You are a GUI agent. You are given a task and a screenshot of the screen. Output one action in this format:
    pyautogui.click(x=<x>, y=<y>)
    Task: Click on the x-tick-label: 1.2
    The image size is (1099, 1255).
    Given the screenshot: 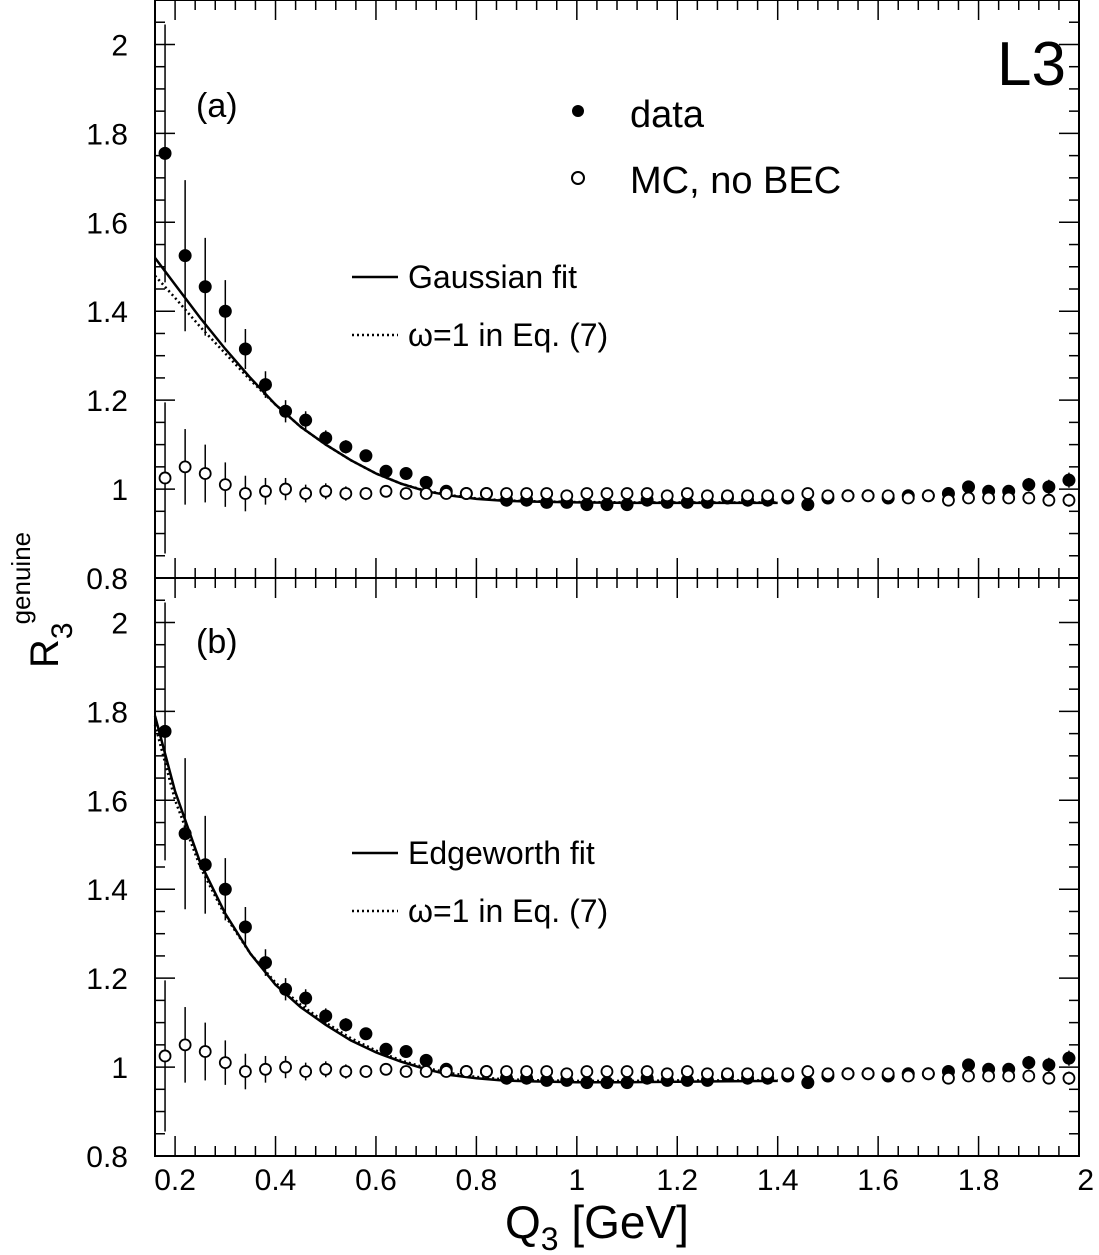 What is the action you would take?
    pyautogui.click(x=677, y=1180)
    